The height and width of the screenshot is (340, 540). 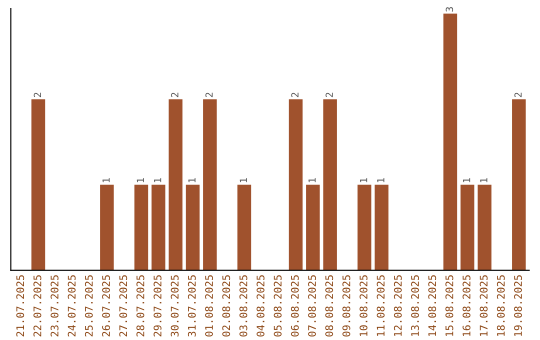 What do you see at coordinates (54, 305) in the screenshot?
I see `x-tick-label: 23.07.2025` at bounding box center [54, 305].